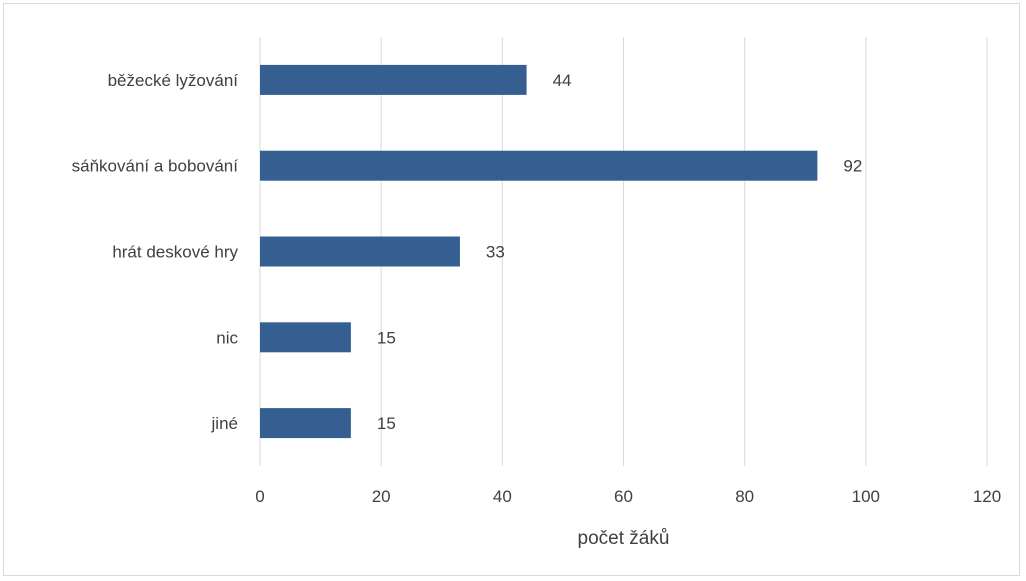 The height and width of the screenshot is (581, 1026). Describe the element at coordinates (987, 496) in the screenshot. I see `x-tick-label-120: 120` at that location.